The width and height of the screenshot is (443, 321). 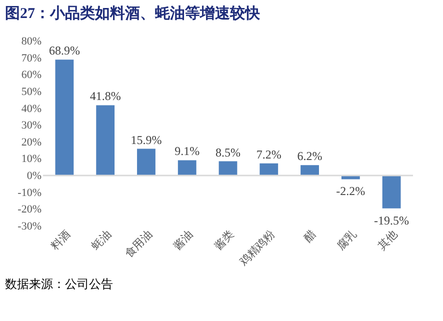 I want to click on x-tick-label: 酱油, so click(x=183, y=240).